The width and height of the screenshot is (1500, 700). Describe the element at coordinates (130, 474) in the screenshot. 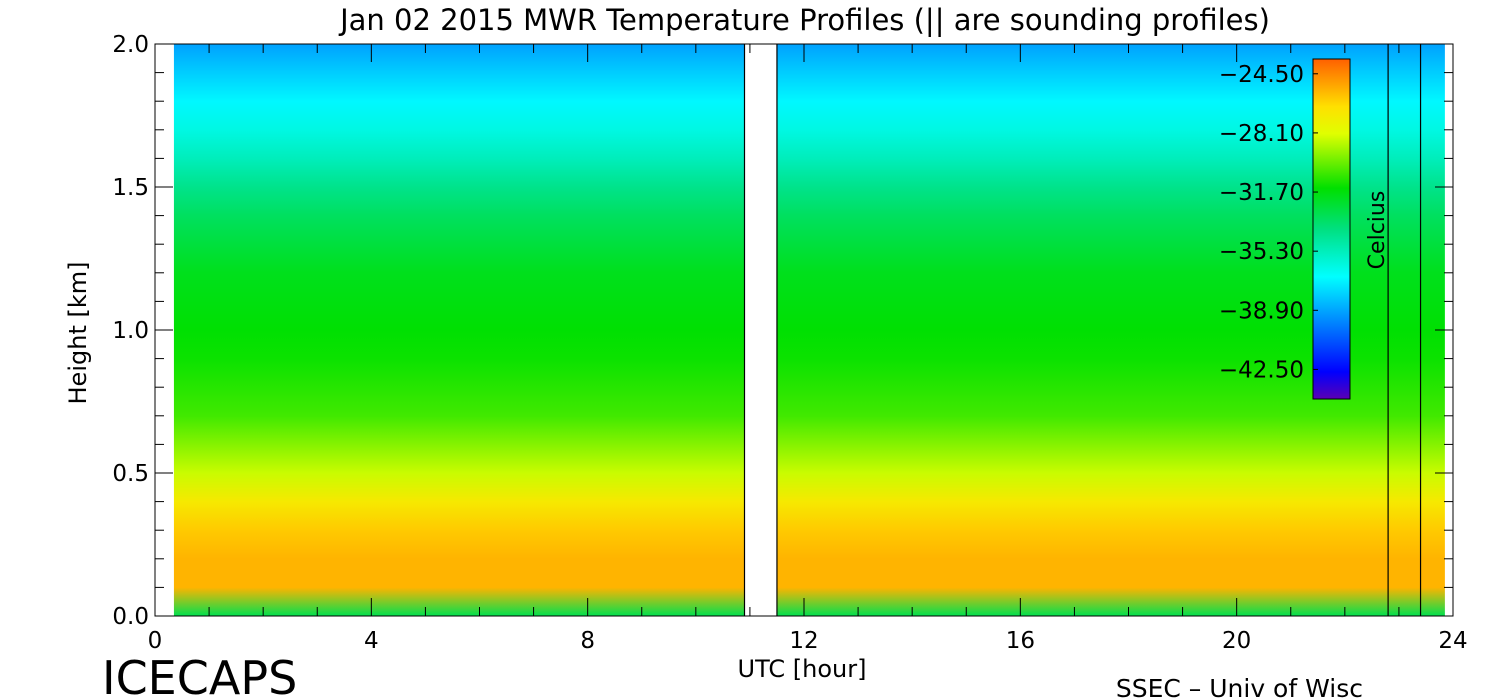

I see `y-tick-label: 0.5` at that location.